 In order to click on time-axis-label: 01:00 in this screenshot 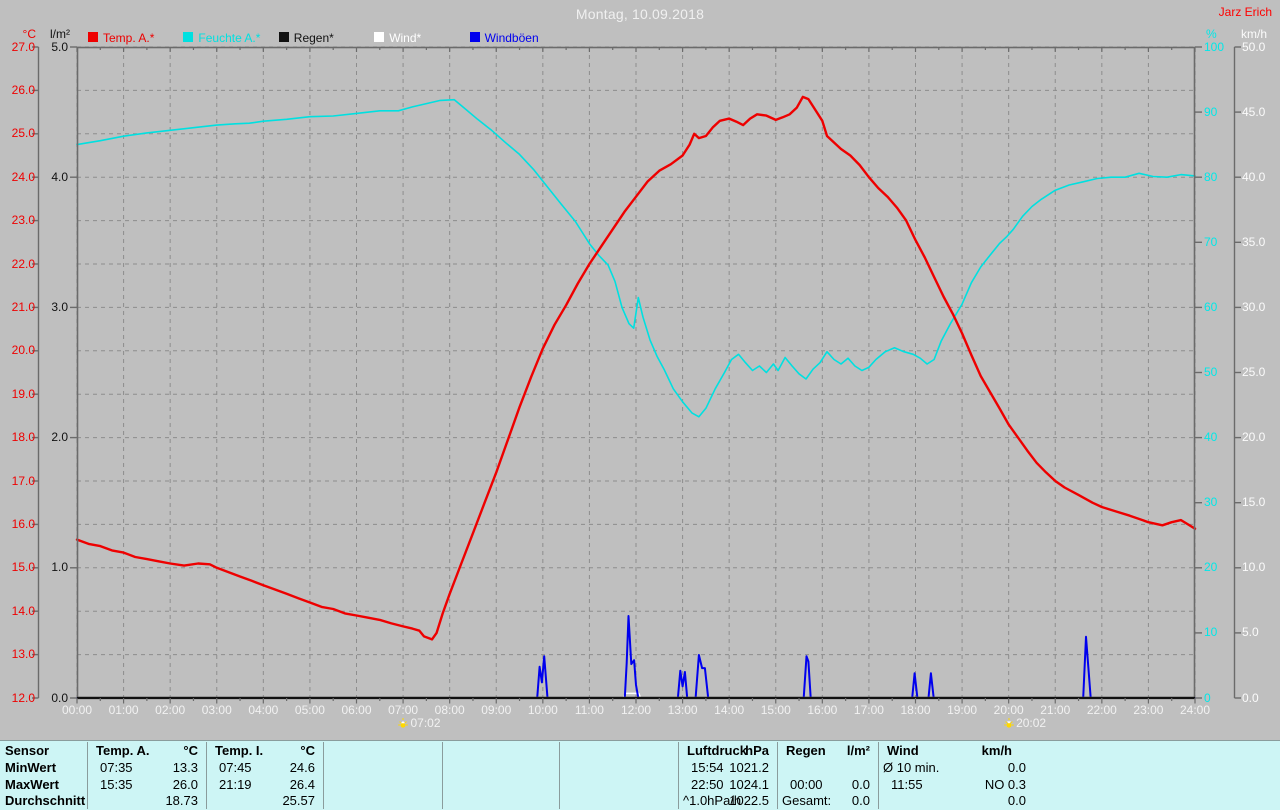, I will do `click(123, 710)`.